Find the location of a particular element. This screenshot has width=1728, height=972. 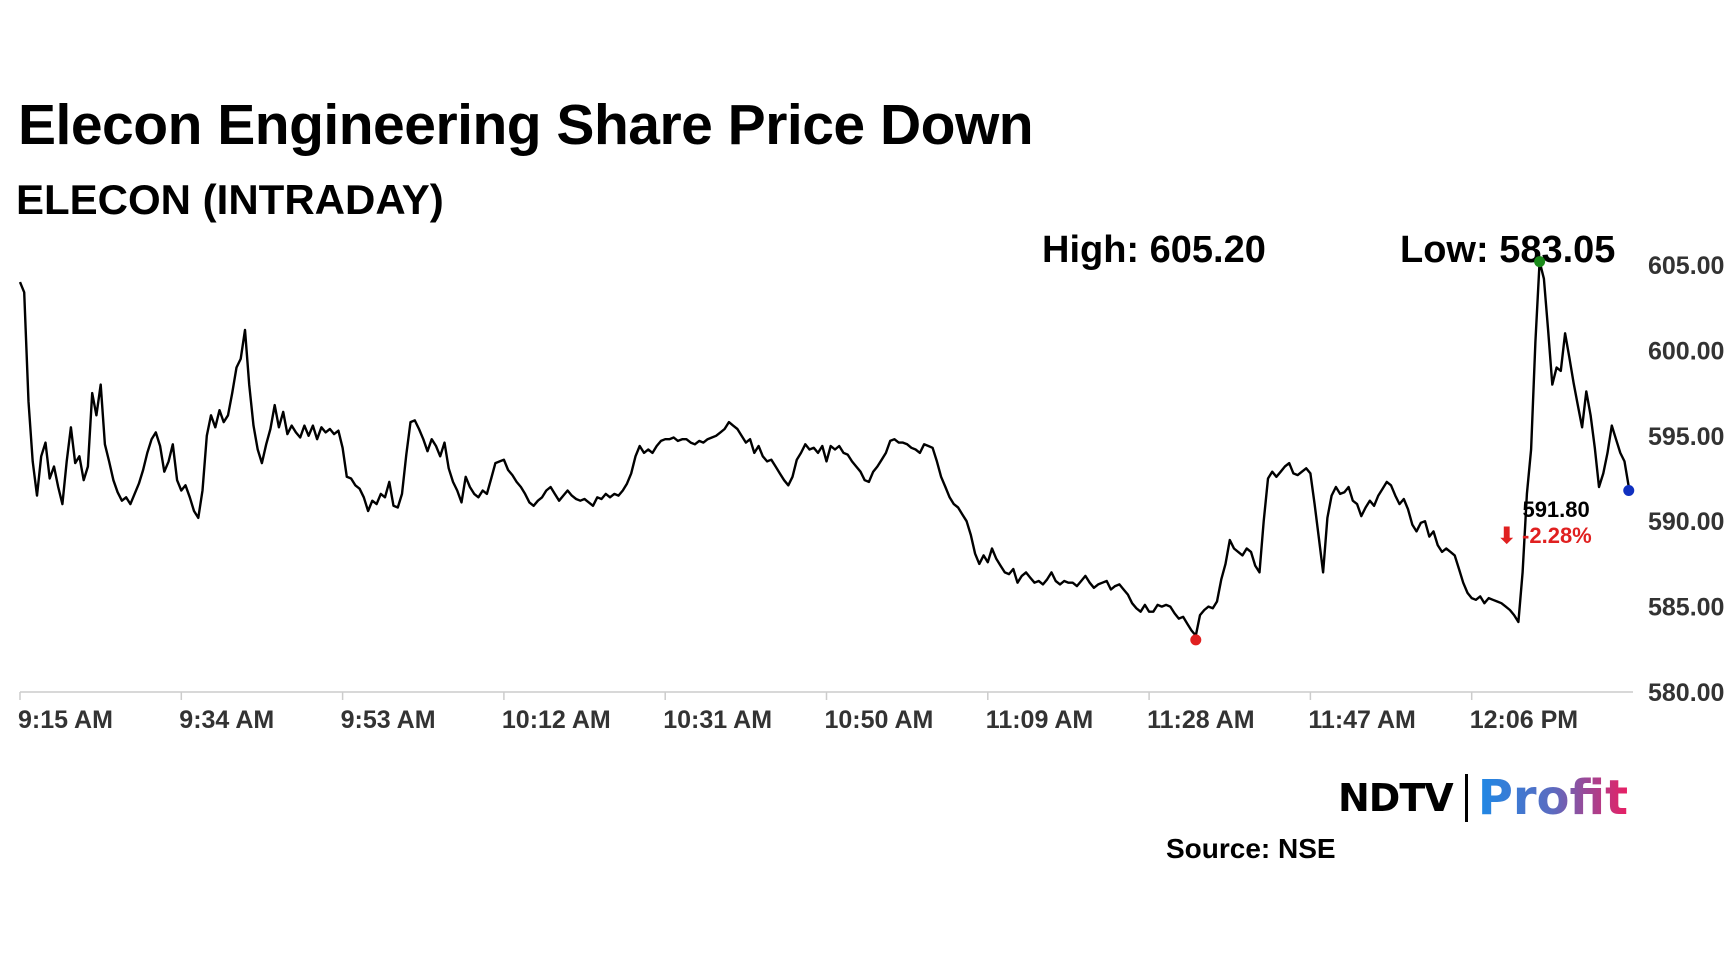

x-tick-label: 9:34 AM is located at coordinates (226, 720).